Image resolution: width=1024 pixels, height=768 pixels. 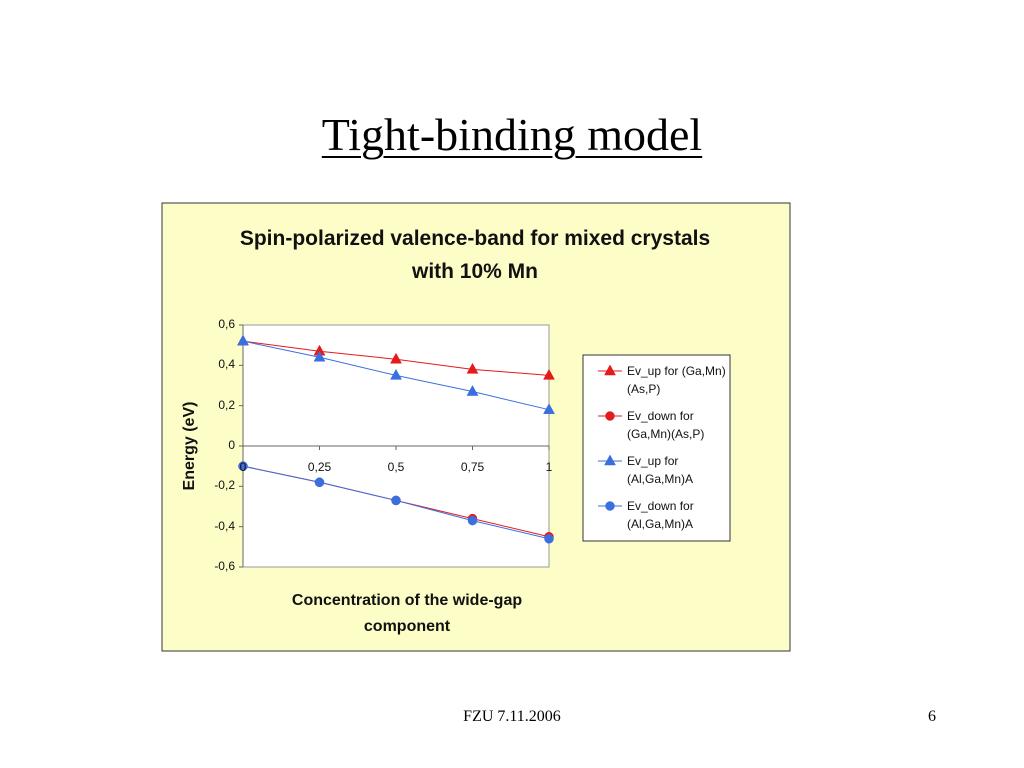 What do you see at coordinates (396, 467) in the screenshot?
I see `x-tick-label: 0,5` at bounding box center [396, 467].